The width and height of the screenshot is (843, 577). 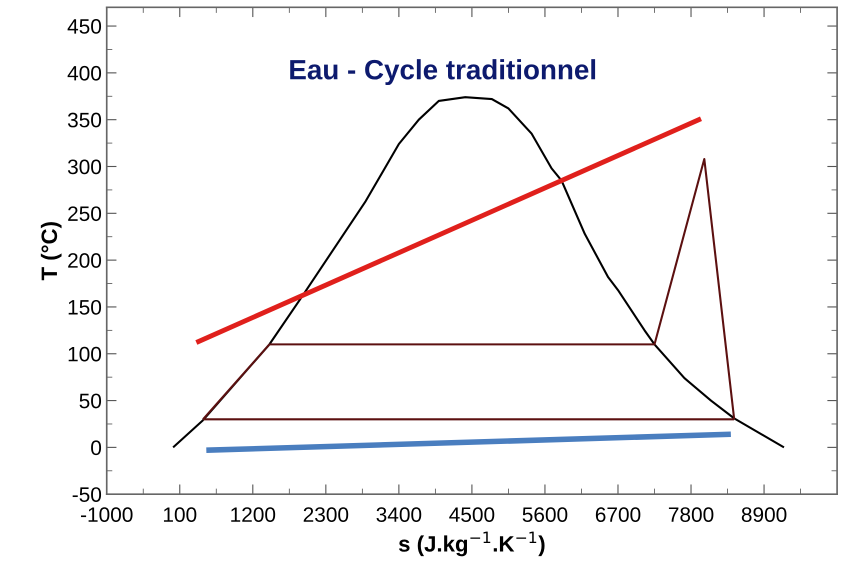 What do you see at coordinates (471, 544) in the screenshot?
I see `x-axis-title: s (J.kg$^{−1}$.K$^{−1}$)` at bounding box center [471, 544].